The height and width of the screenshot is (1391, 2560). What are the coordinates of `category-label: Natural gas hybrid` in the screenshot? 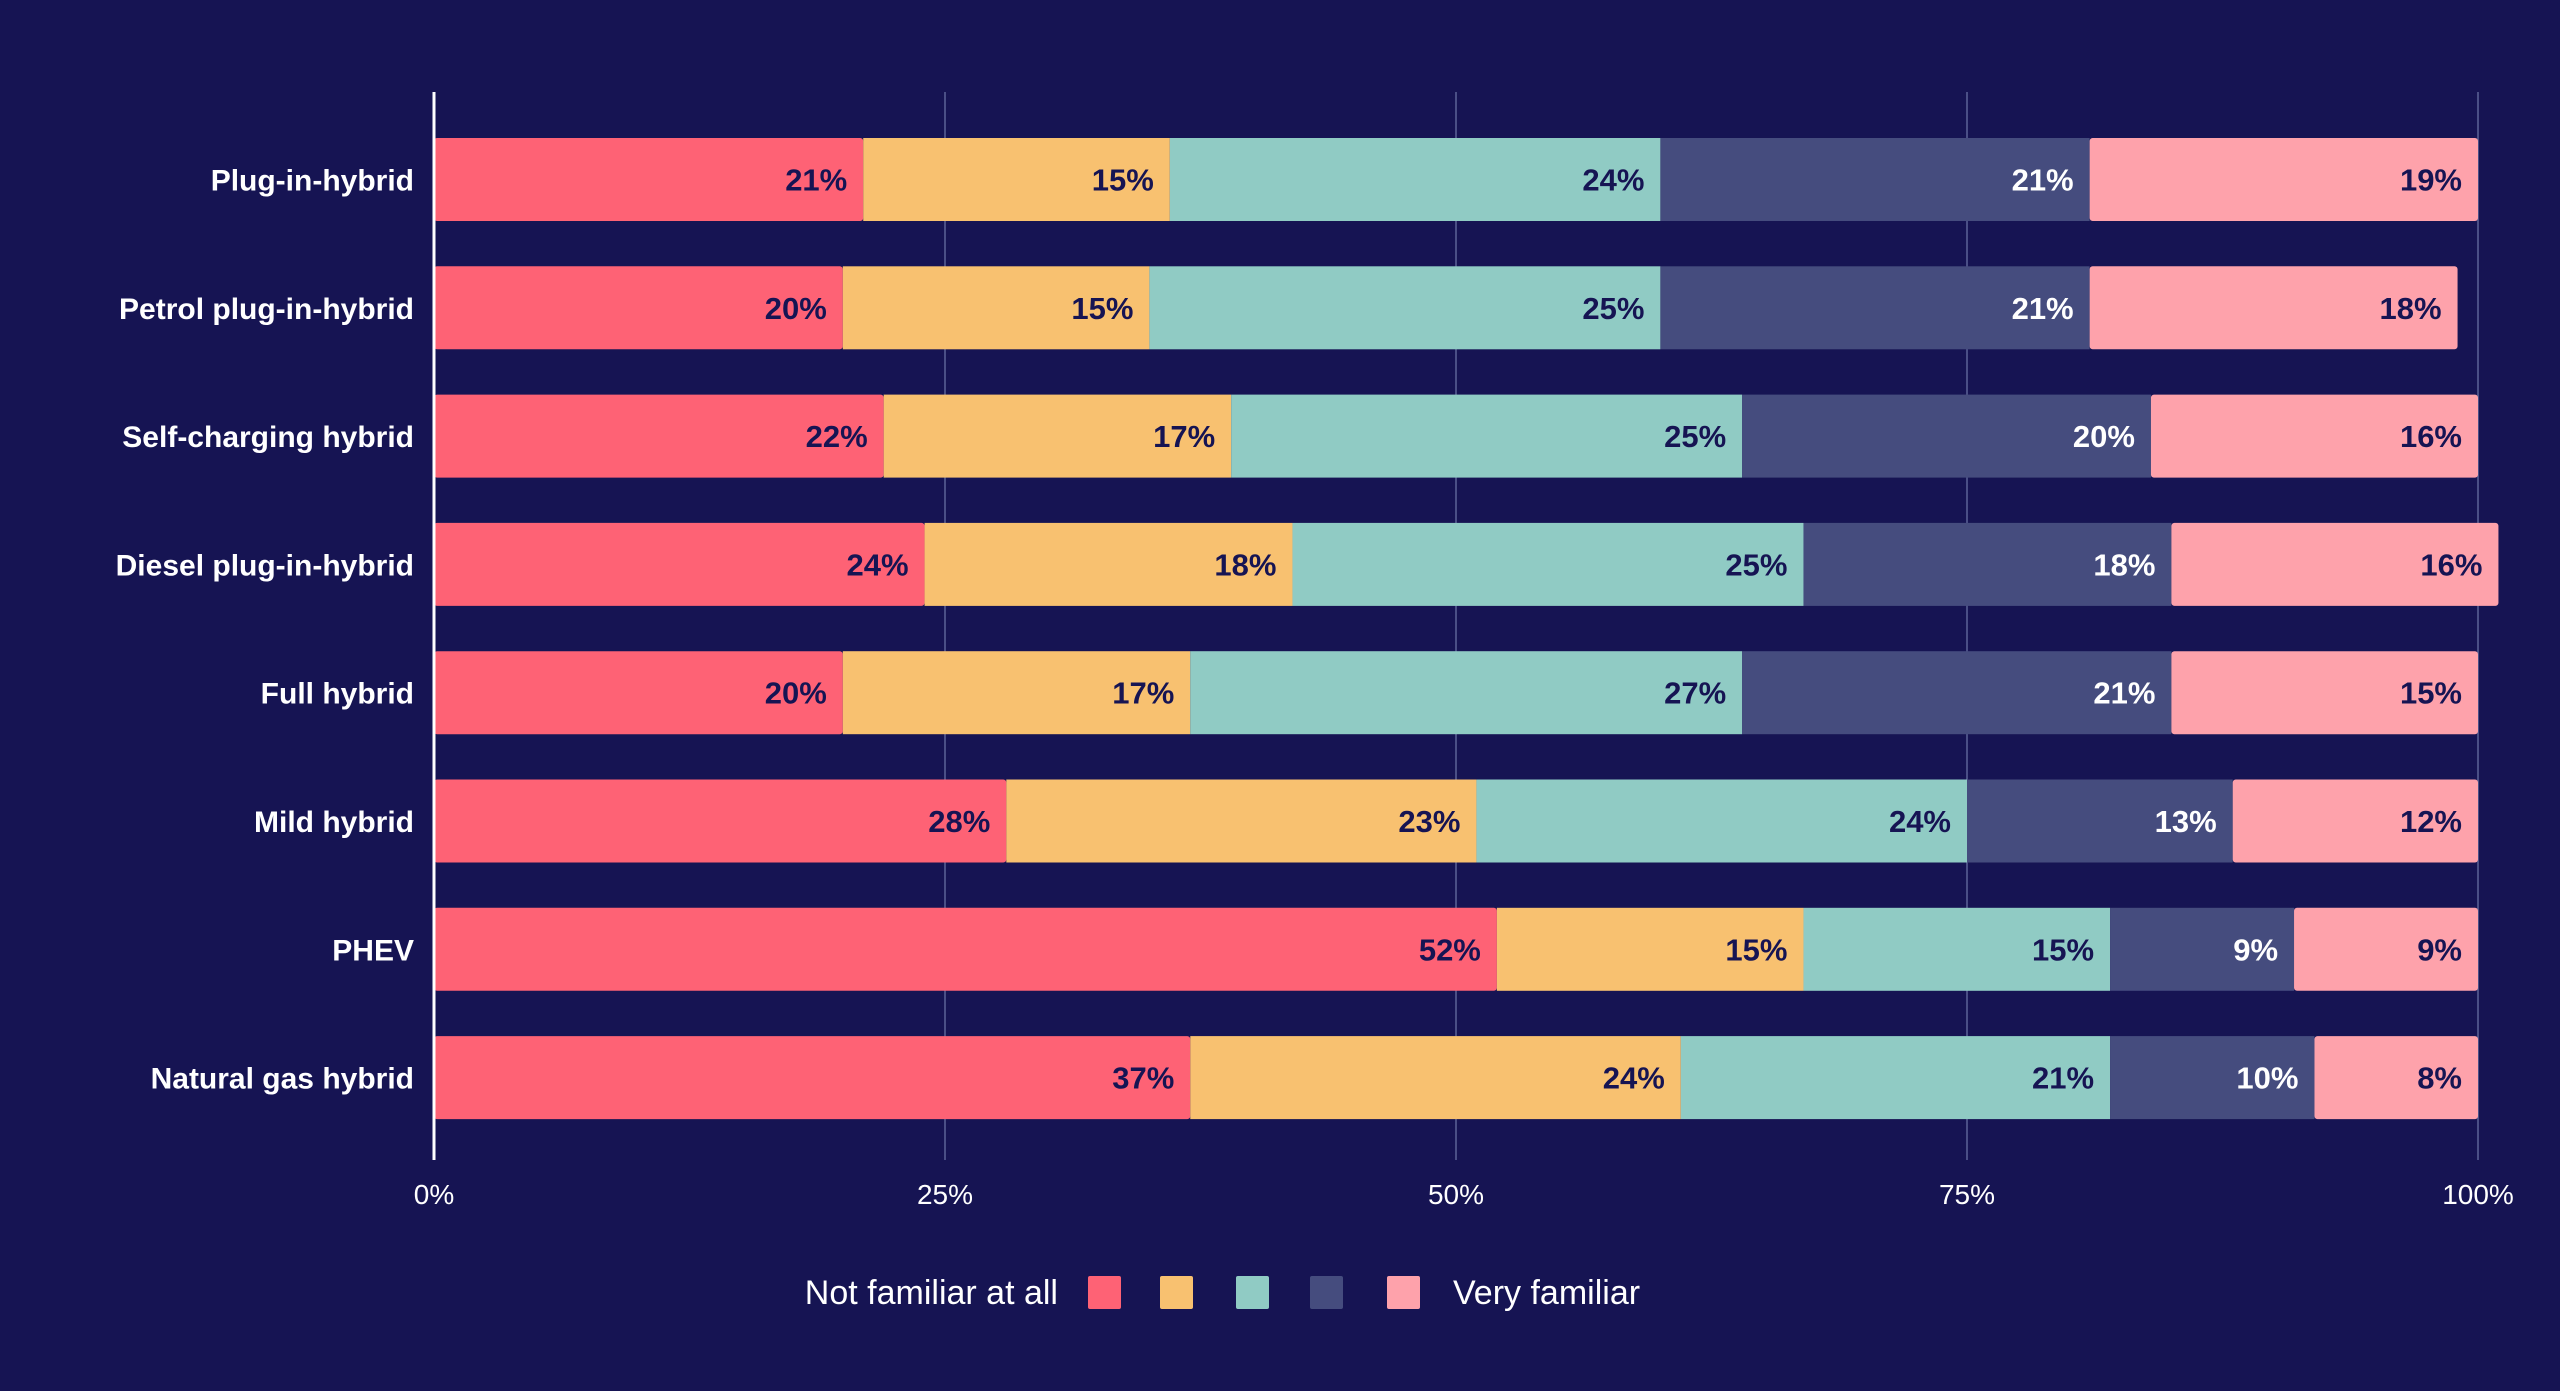 It's located at (282, 1079).